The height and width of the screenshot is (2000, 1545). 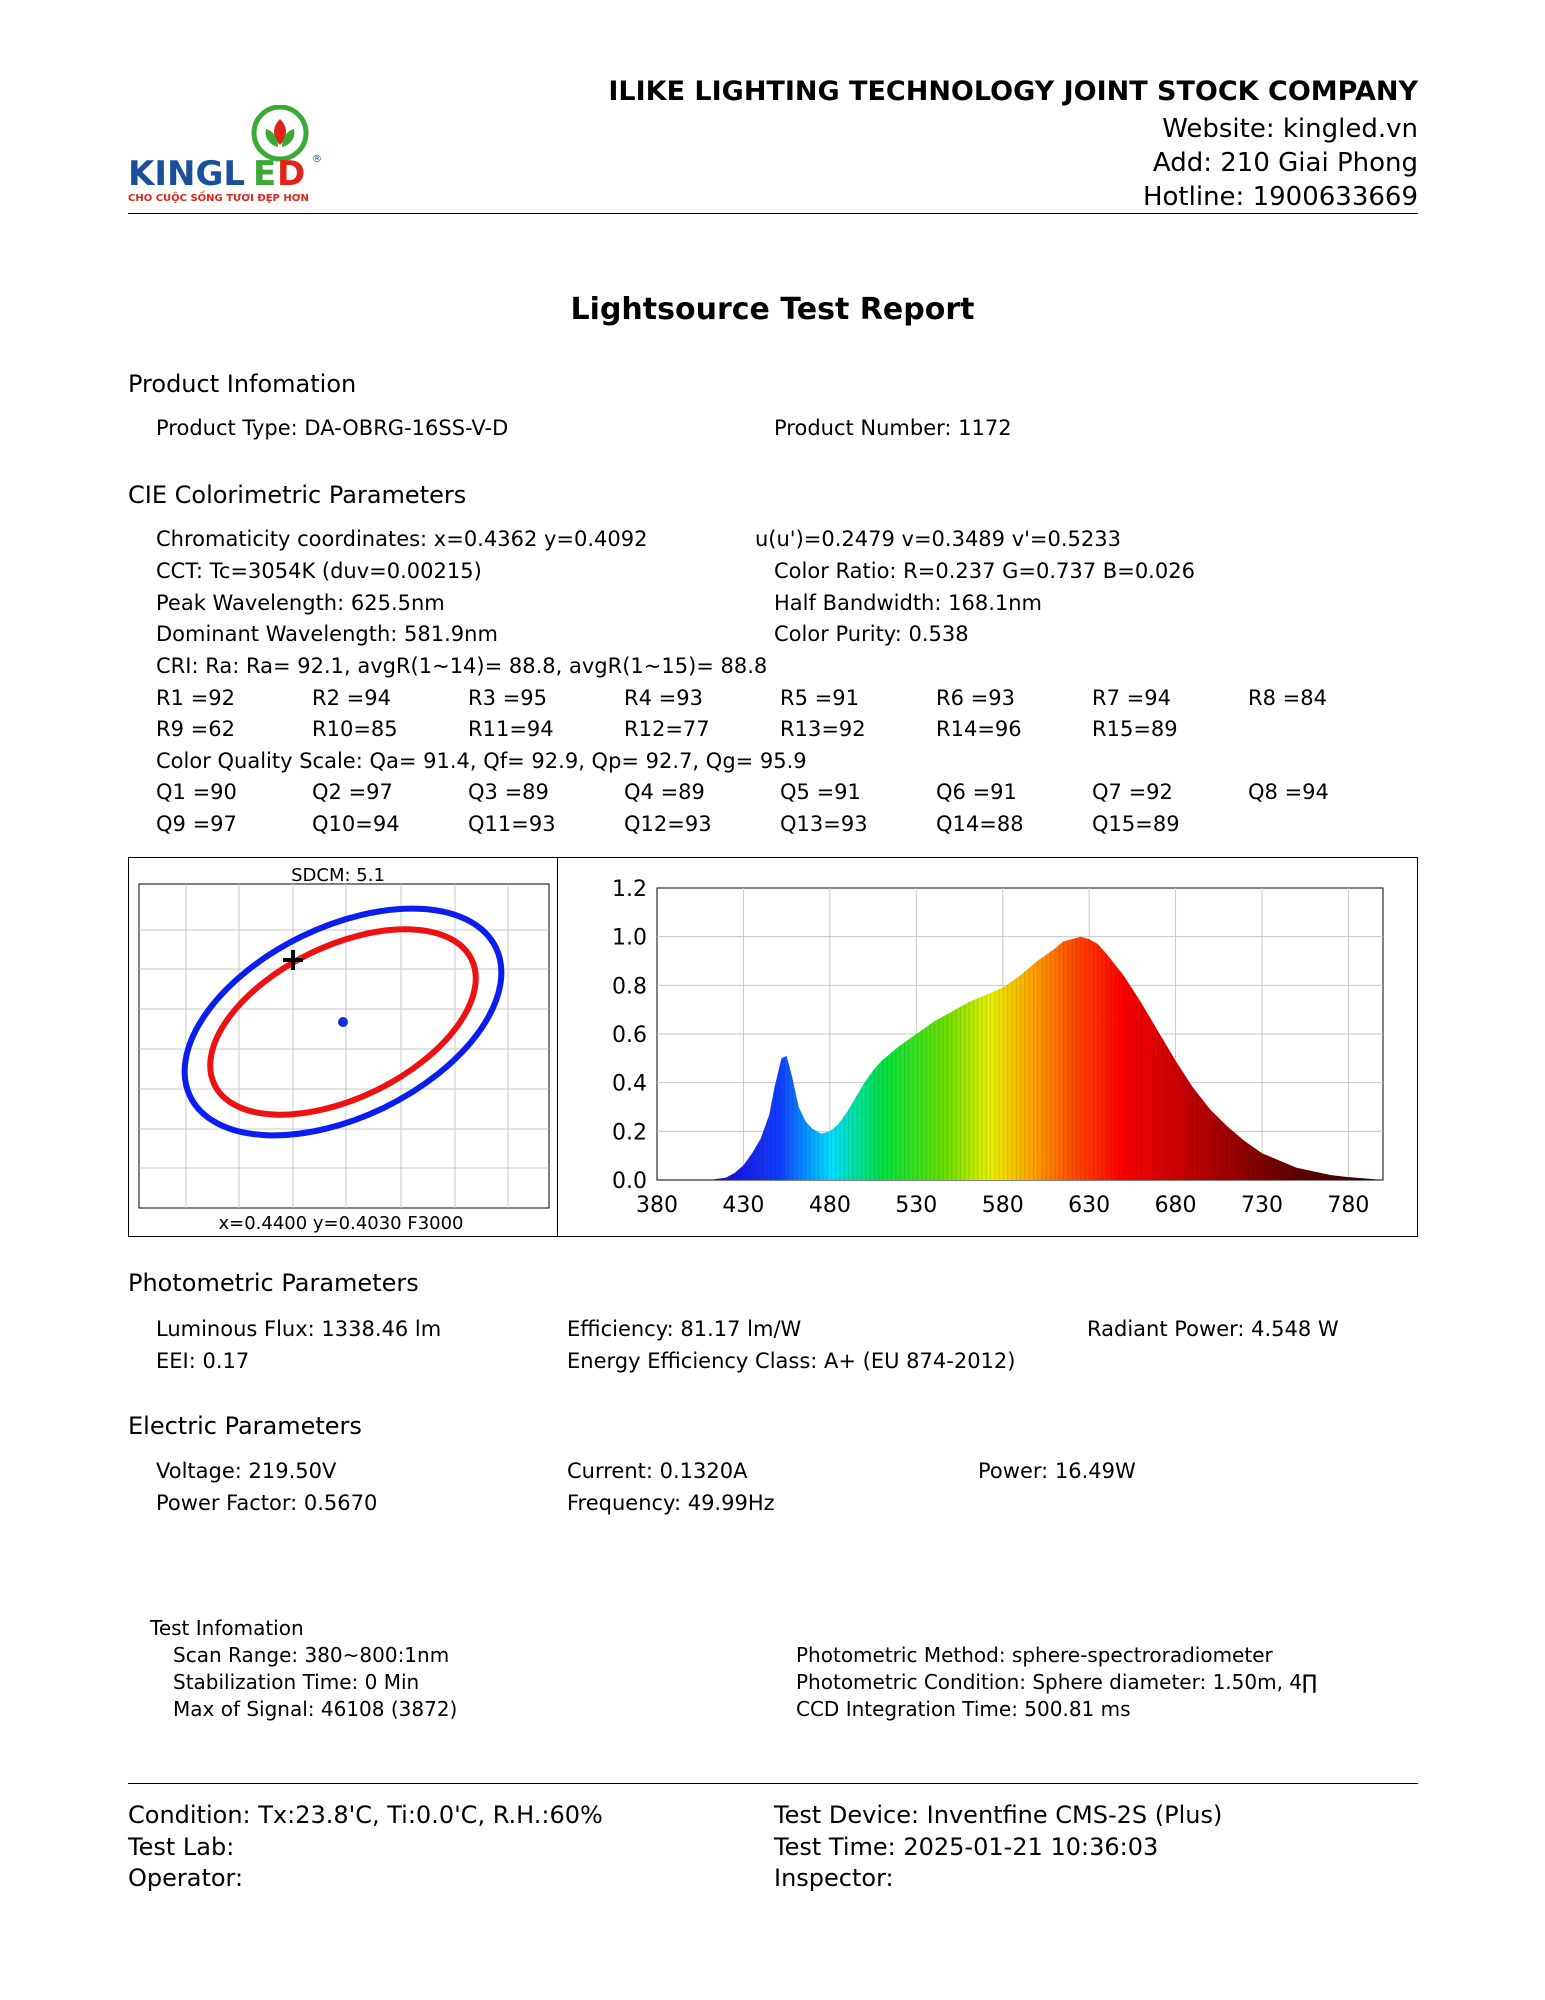 I want to click on x-tick-label: 680, so click(x=1176, y=1205).